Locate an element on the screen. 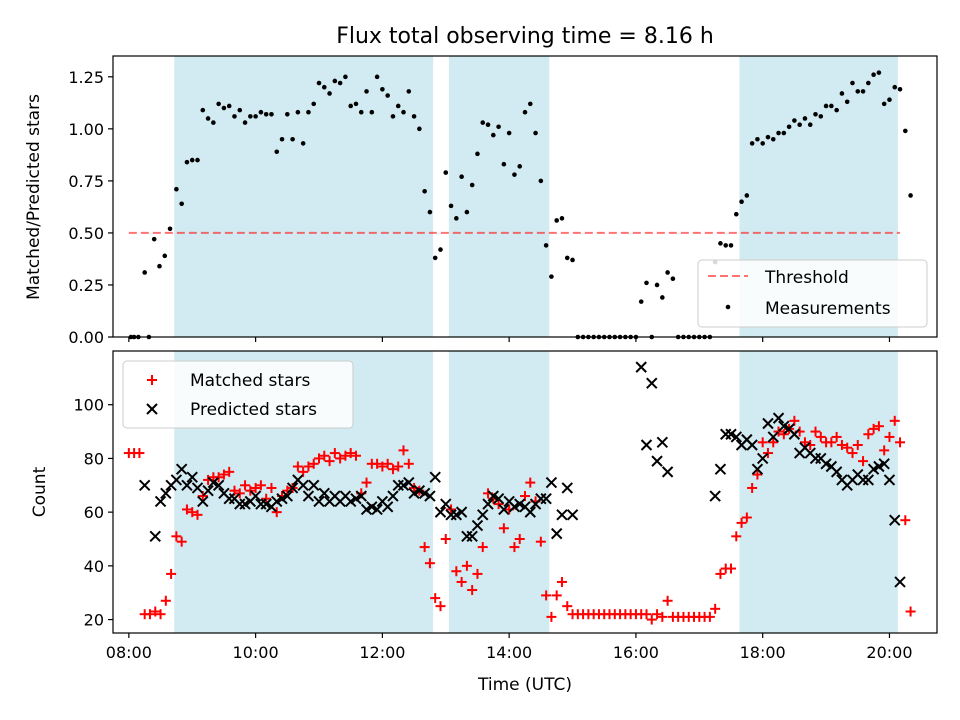  y-tick-label: 80 is located at coordinates (94, 458).